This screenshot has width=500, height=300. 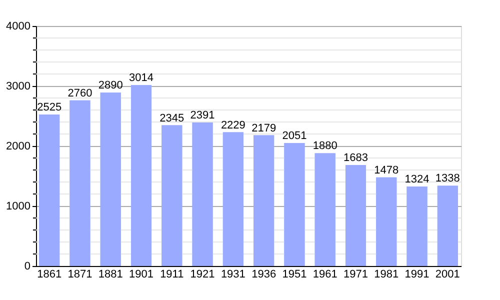 I want to click on data-label: 1324, so click(x=417, y=180).